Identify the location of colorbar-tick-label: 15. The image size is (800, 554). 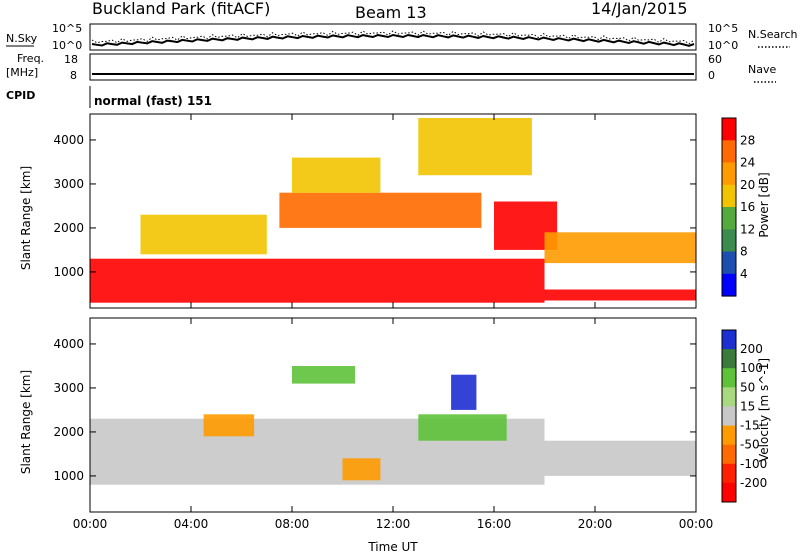
(747, 406).